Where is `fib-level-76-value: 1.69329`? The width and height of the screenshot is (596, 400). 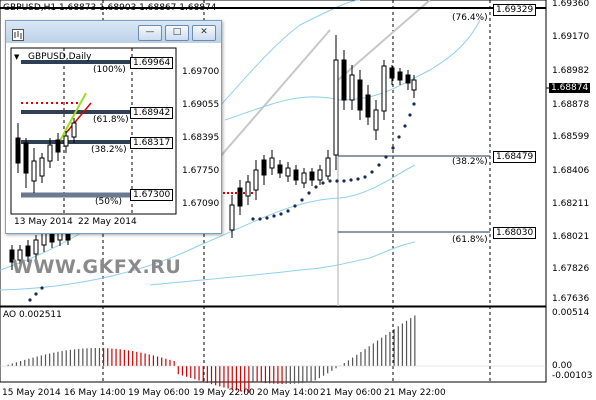
fib-level-76-value: 1.69329 is located at coordinates (515, 10).